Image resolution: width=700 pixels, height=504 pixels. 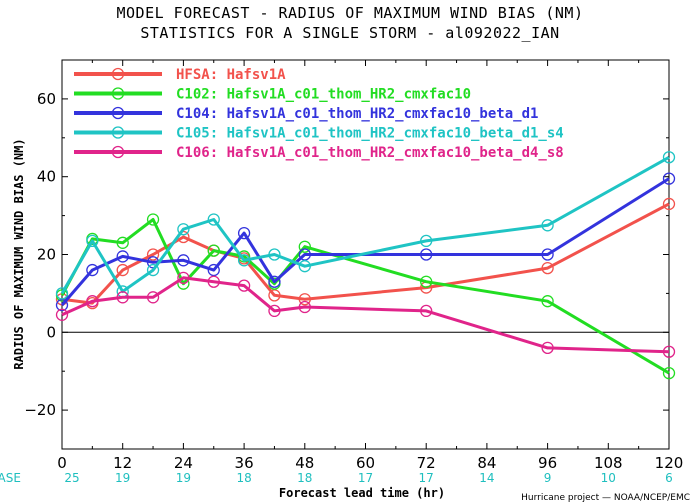 I want to click on y-tick-label: 0, so click(x=51, y=332).